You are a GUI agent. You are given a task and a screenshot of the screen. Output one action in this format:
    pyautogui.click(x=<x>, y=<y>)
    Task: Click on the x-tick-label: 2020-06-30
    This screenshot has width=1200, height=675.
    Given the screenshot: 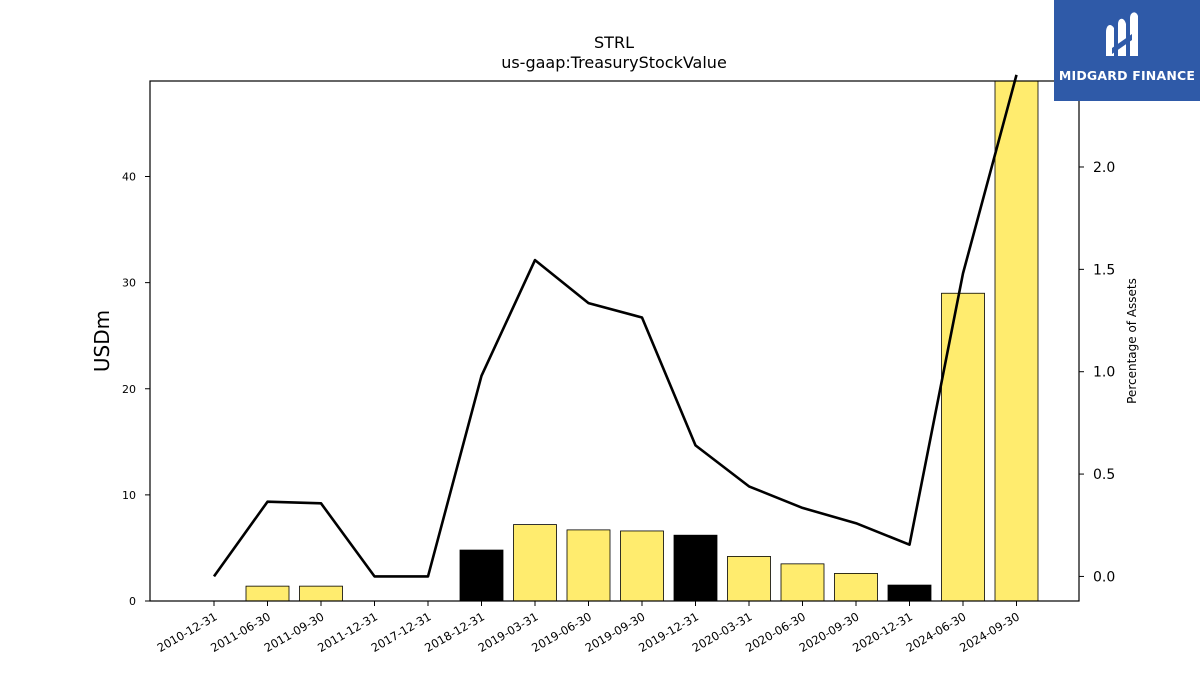 What is the action you would take?
    pyautogui.click(x=775, y=632)
    